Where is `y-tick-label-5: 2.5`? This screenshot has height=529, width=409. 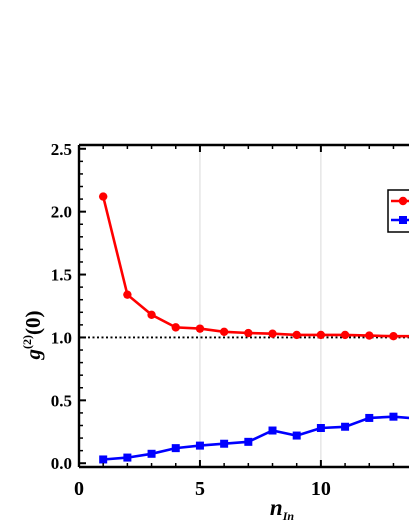
y-tick-label-5: 2.5 is located at coordinates (61, 149).